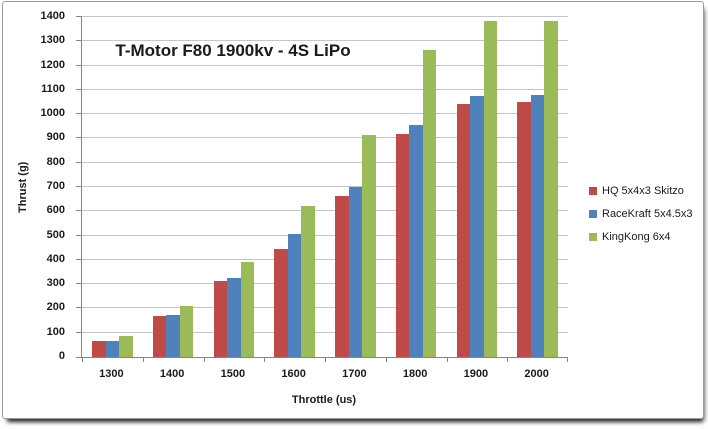  I want to click on y-tick-label: 100, so click(55, 331).